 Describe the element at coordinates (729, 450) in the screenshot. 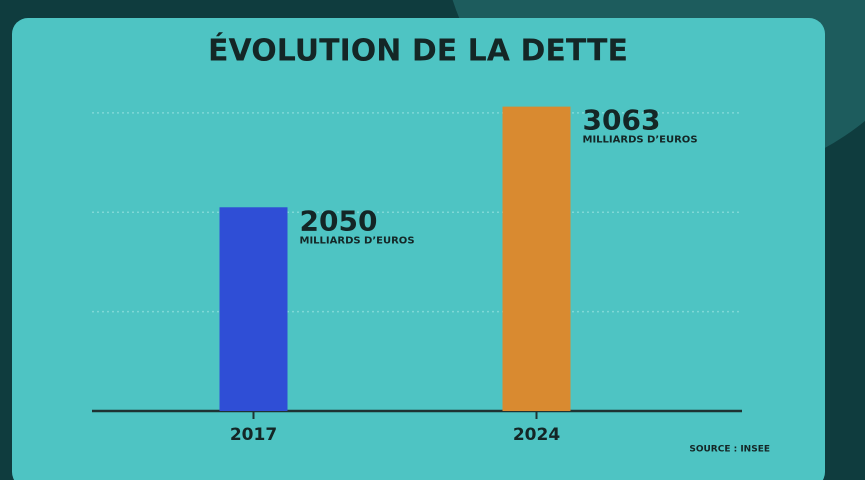

I see `source: SOURCE : INSEE` at that location.